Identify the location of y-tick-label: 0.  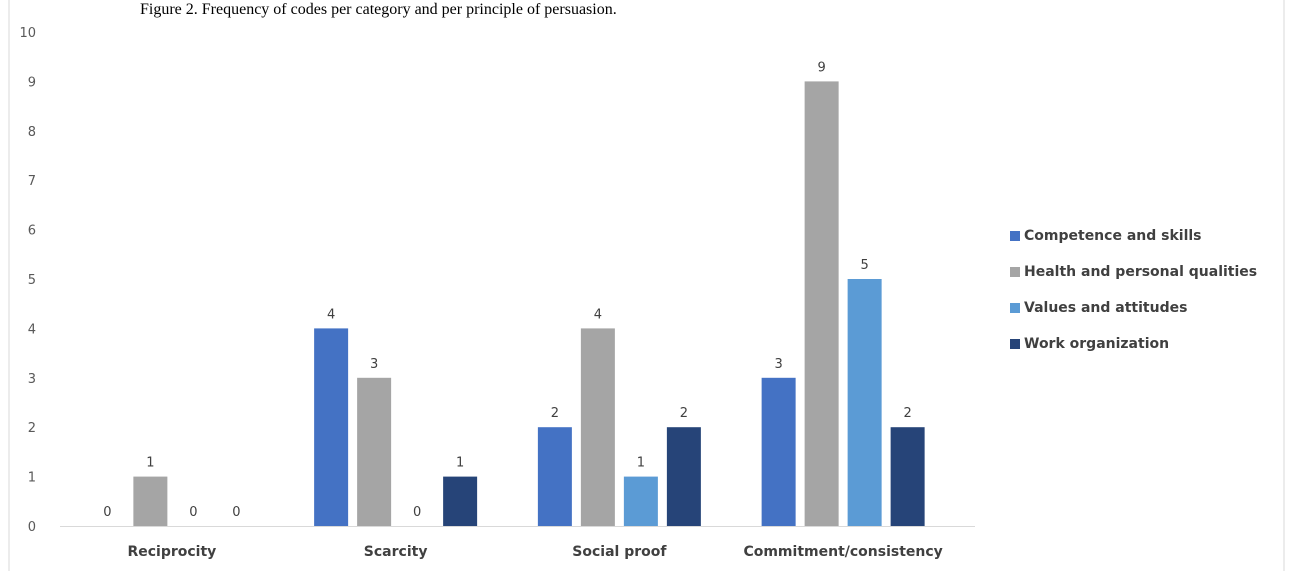
(32, 527).